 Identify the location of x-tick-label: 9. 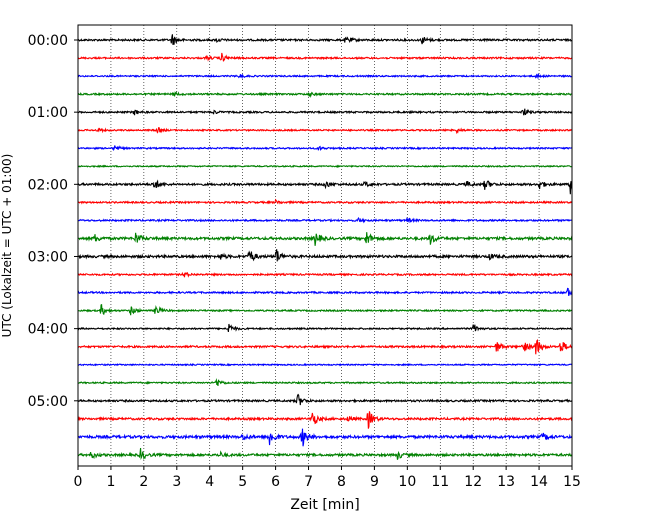
(374, 482).